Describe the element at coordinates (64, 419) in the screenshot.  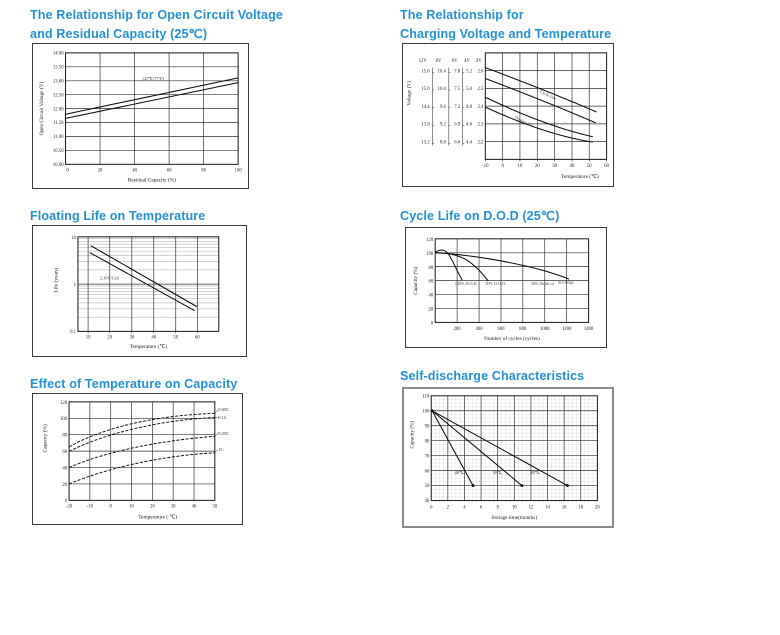
I see `y-tick-label: 100` at that location.